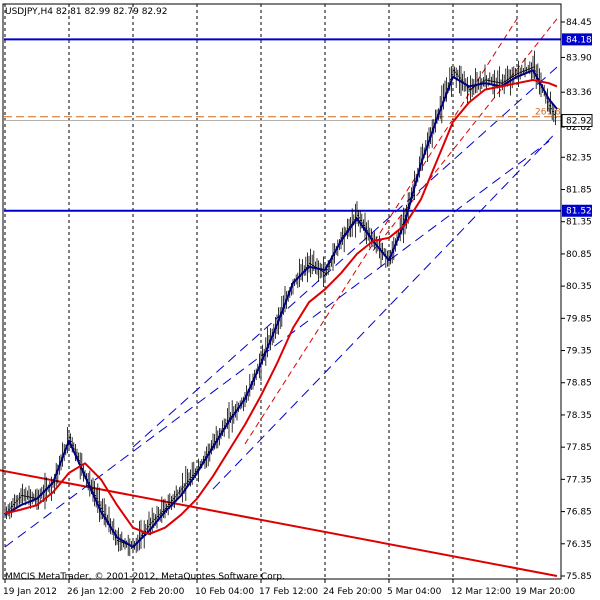 Image resolution: width=600 pixels, height=600 pixels. I want to click on price-label: 76.85, so click(579, 513).